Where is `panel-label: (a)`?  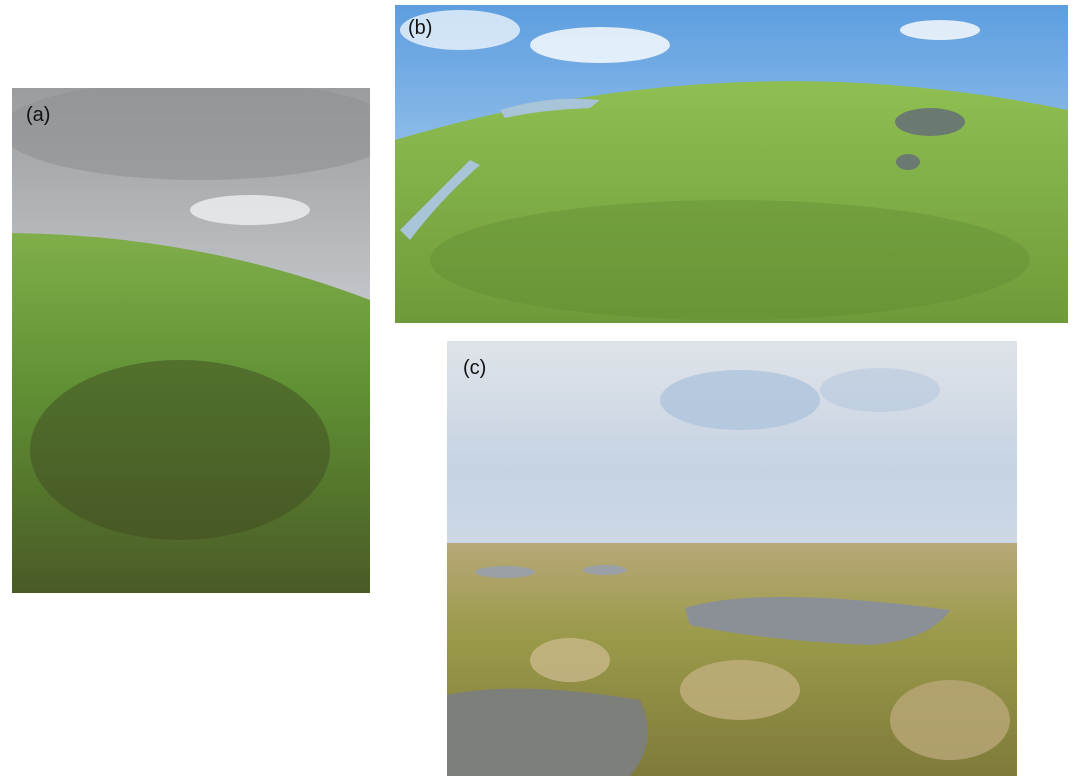
panel-label: (a) is located at coordinates (38, 115).